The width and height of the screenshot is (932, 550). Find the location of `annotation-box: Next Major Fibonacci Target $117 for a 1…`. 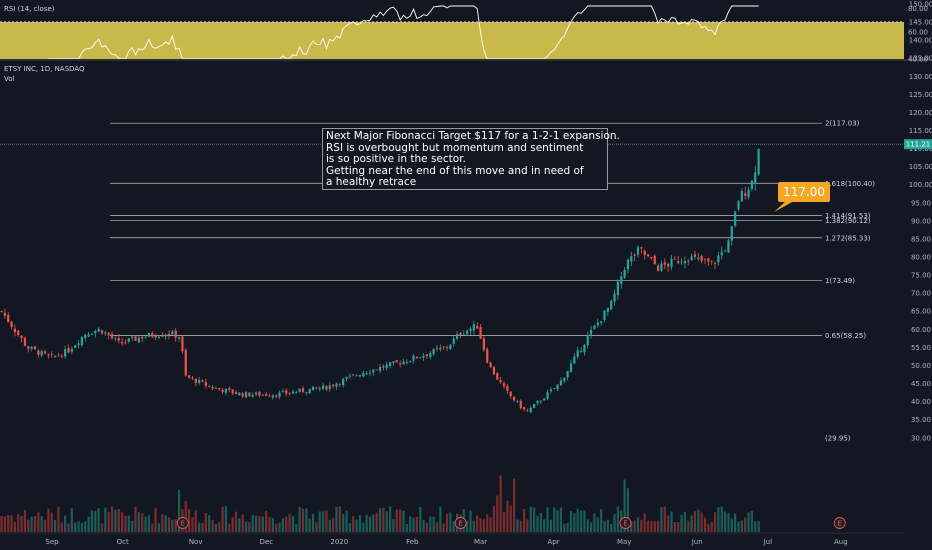

annotation-box: Next Major Fibonacci Target $117 for a 1… is located at coordinates (471, 159).